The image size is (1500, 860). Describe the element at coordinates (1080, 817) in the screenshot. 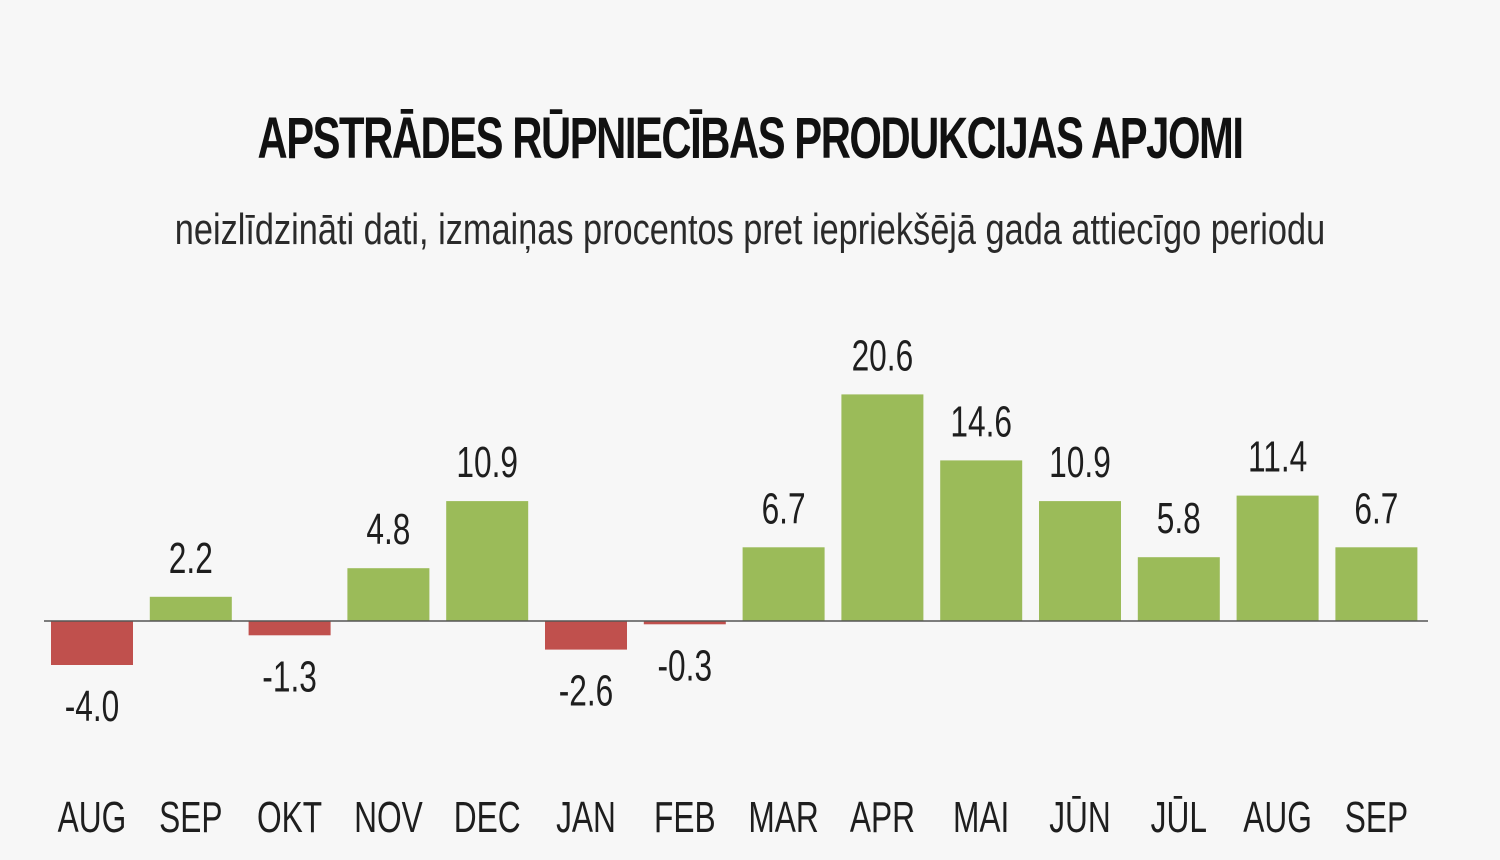

I see `tick-label-10: JŪN` at that location.